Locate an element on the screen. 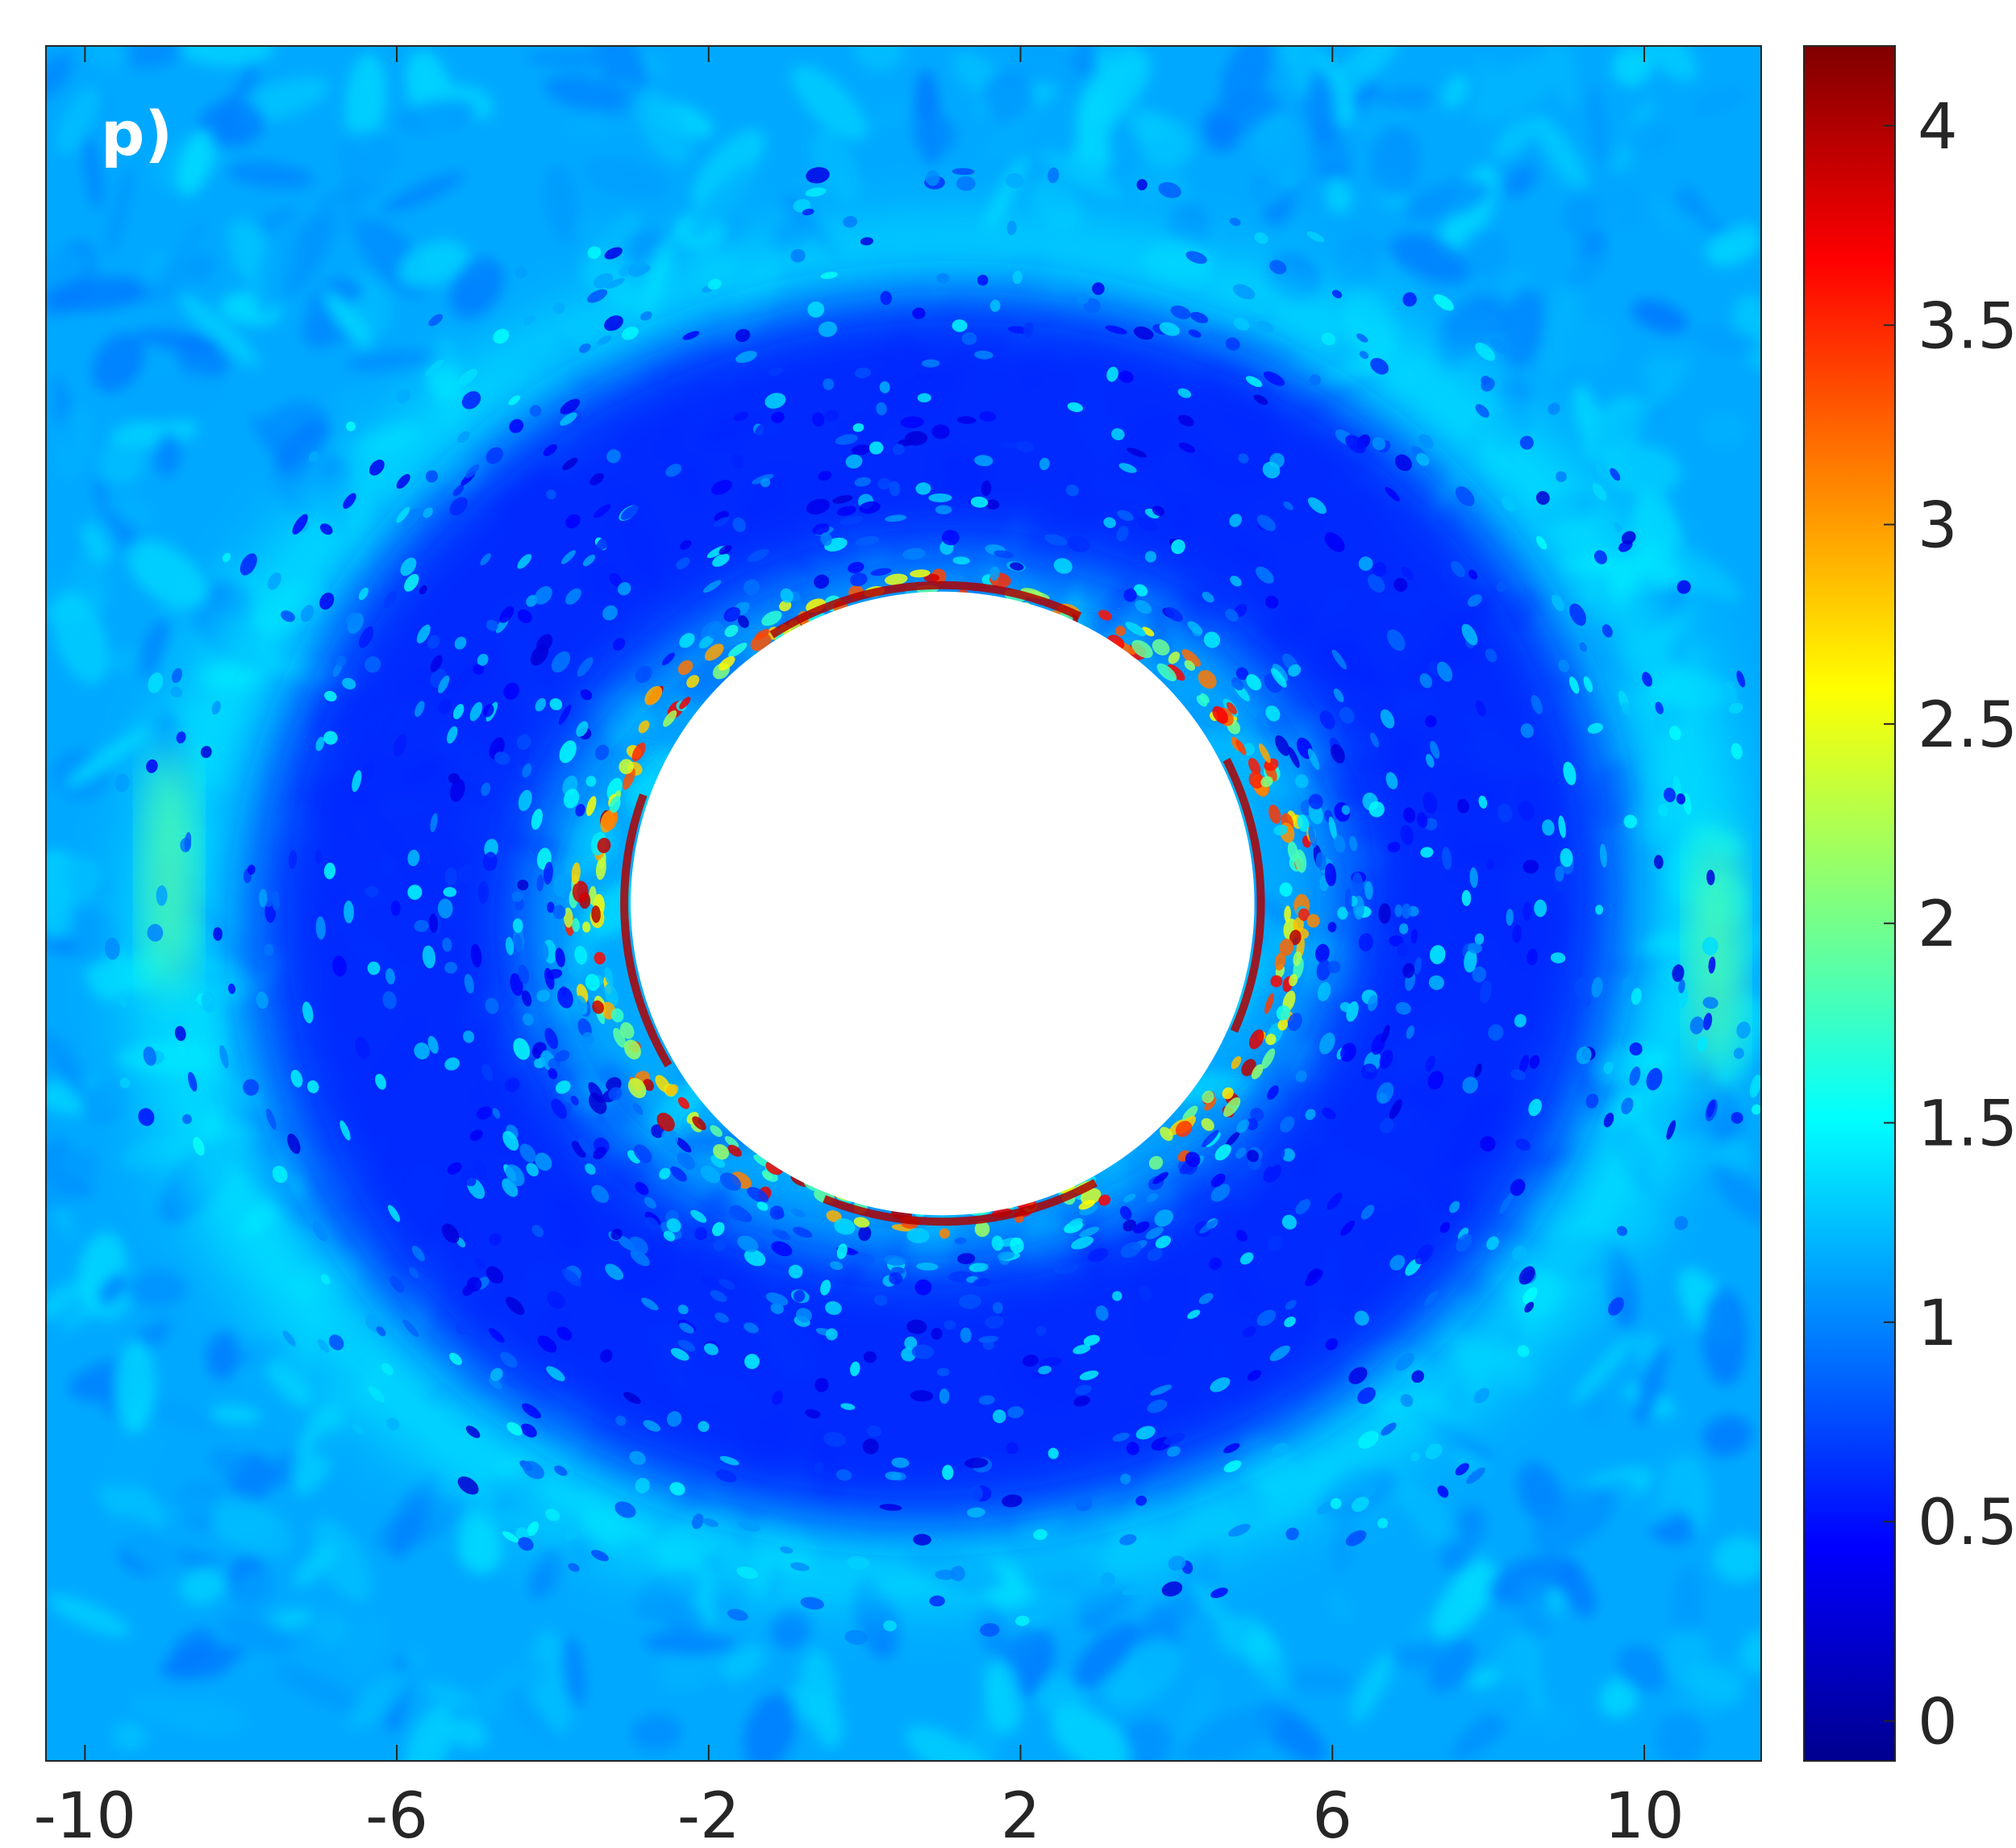 The height and width of the screenshot is (1848, 2016). colorbar-tick-label: 4 is located at coordinates (1938, 127).